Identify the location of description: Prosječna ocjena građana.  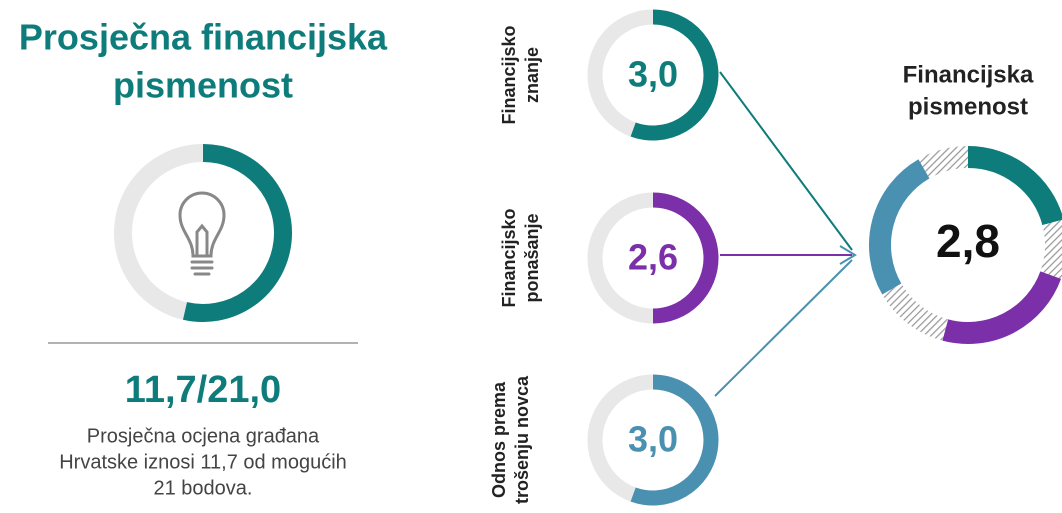
(203, 436).